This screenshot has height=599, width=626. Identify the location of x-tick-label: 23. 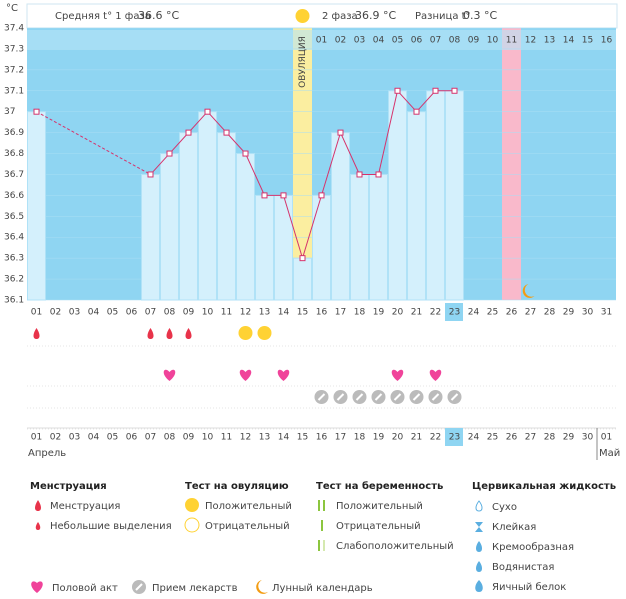
(454, 313).